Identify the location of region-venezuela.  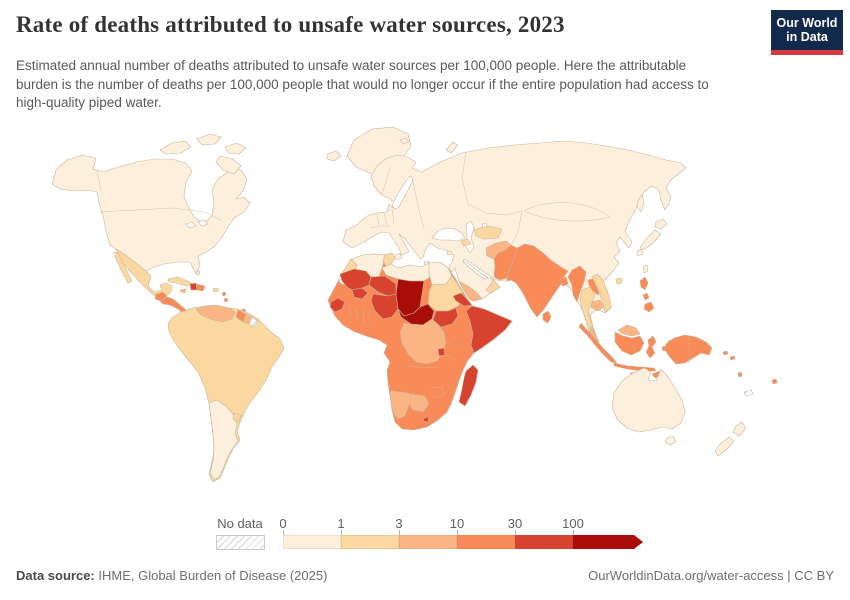
(215, 314).